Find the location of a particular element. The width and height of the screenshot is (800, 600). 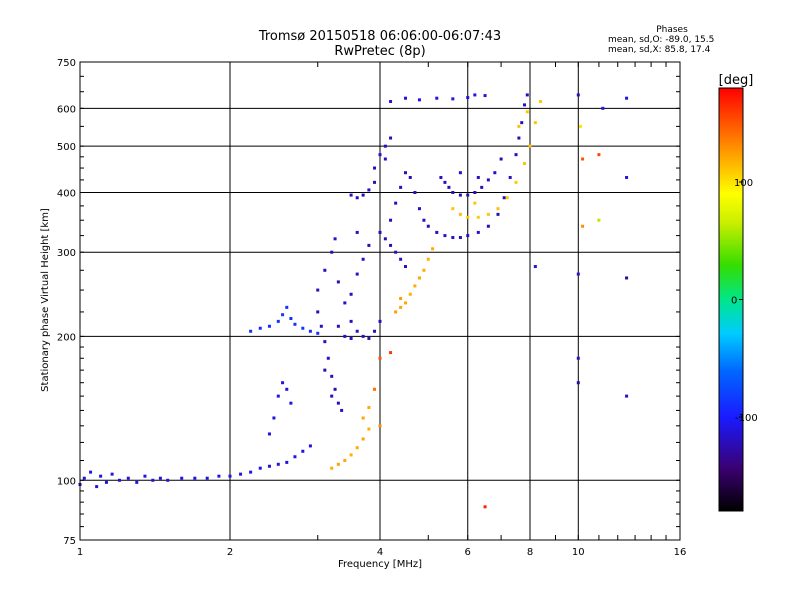

phases-o-stats: mean, sd,O: -89.0, 15.5 is located at coordinates (661, 40).